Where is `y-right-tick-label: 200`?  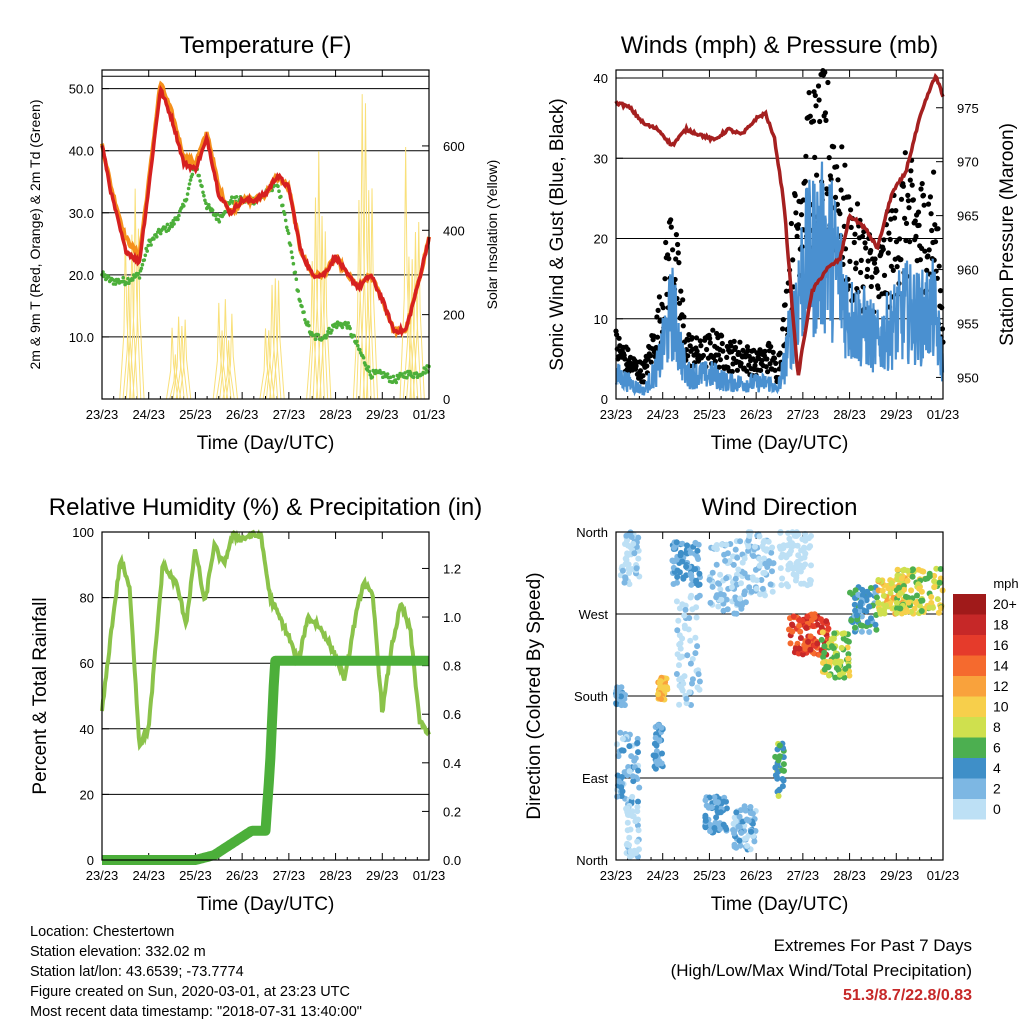
y-right-tick-label: 200 is located at coordinates (454, 315).